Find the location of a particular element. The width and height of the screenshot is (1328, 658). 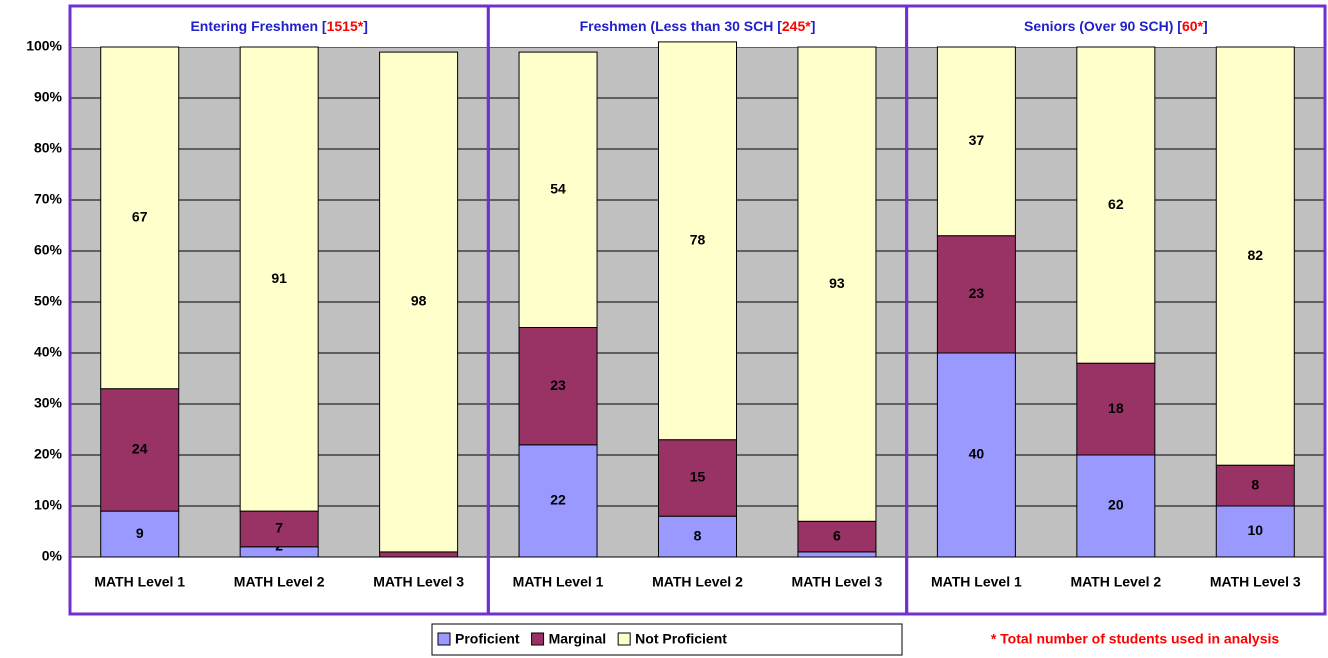

data-label: 62 is located at coordinates (1116, 204).